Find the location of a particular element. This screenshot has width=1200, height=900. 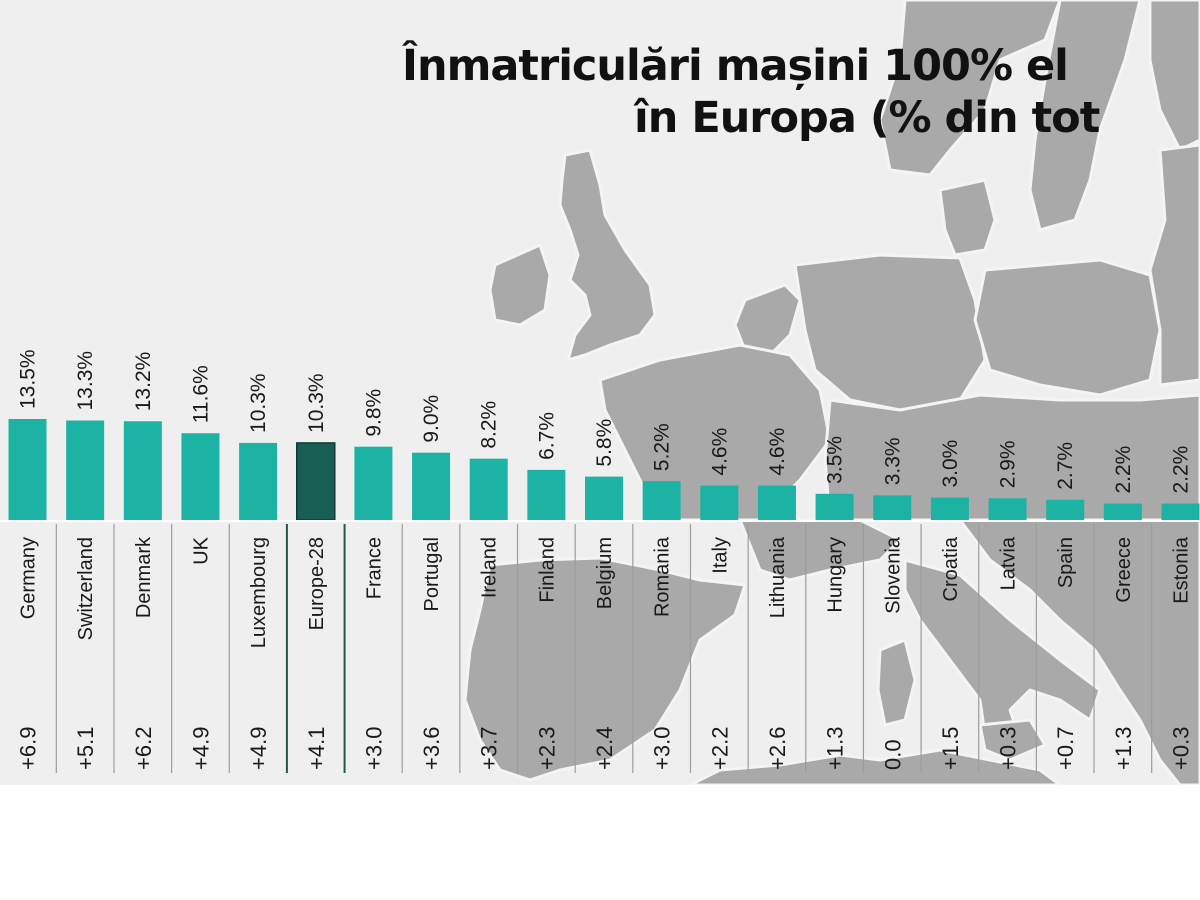

change-label: +6.2 is located at coordinates (143, 748).